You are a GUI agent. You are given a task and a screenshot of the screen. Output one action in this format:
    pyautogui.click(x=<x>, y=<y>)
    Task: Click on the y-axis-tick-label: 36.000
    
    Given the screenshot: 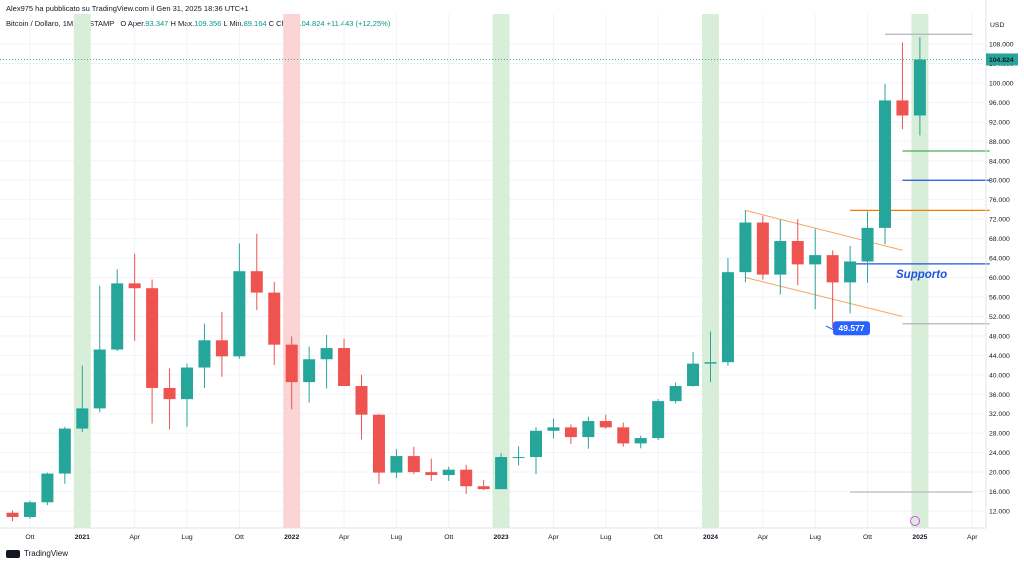 What is the action you would take?
    pyautogui.click(x=999, y=395)
    